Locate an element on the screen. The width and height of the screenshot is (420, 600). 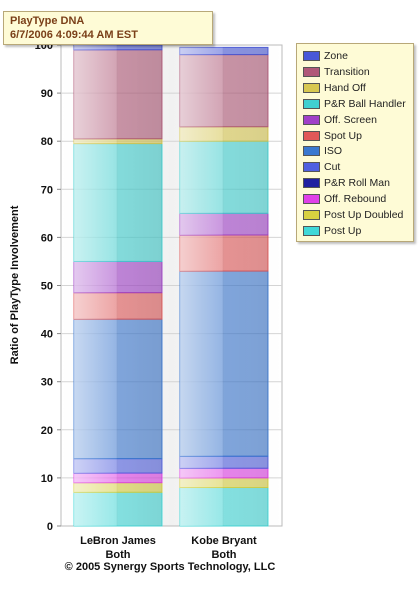
legend-label: Zone is located at coordinates (336, 56).